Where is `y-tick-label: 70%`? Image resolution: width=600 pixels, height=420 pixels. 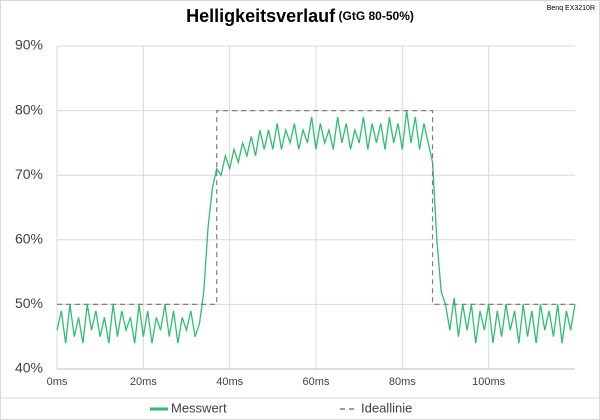 y-tick-label: 70% is located at coordinates (29, 174).